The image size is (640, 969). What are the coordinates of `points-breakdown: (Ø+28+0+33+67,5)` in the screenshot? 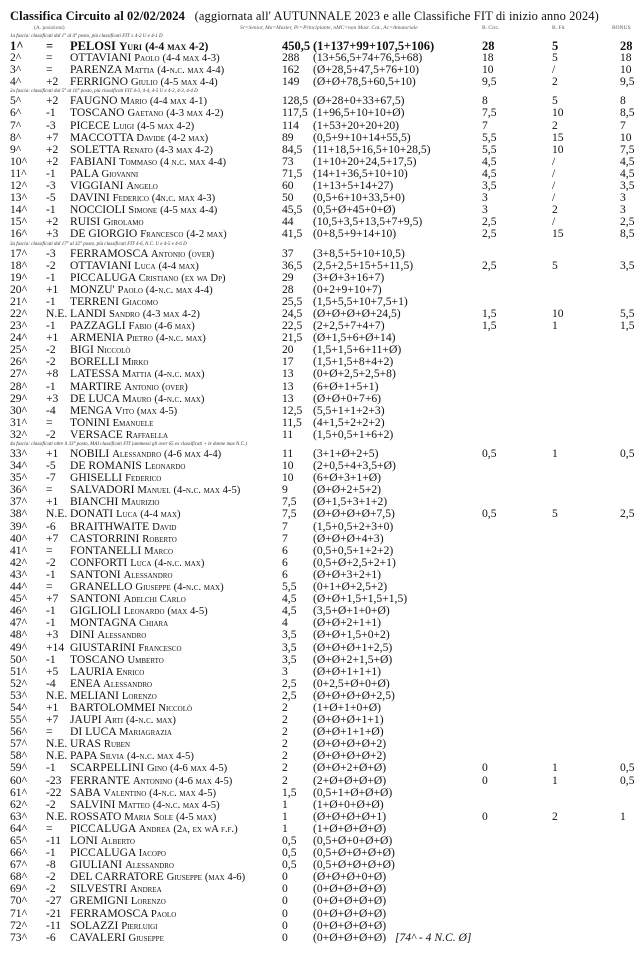 It's located at (359, 101).